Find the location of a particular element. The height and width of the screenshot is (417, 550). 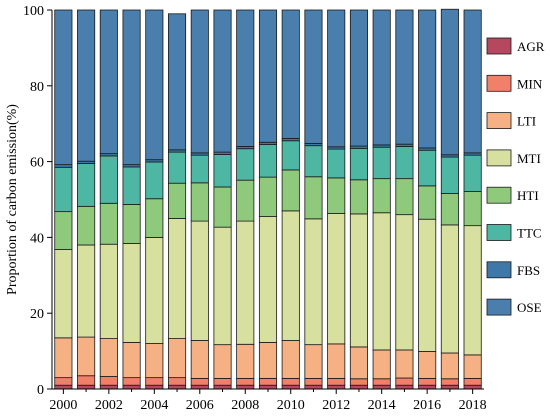

bar-lti-2014 is located at coordinates (381, 364).